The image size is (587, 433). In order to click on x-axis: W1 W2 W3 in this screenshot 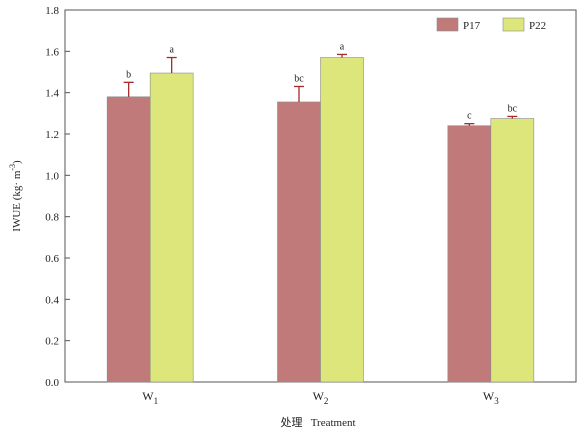, I will do `click(320, 397)`.